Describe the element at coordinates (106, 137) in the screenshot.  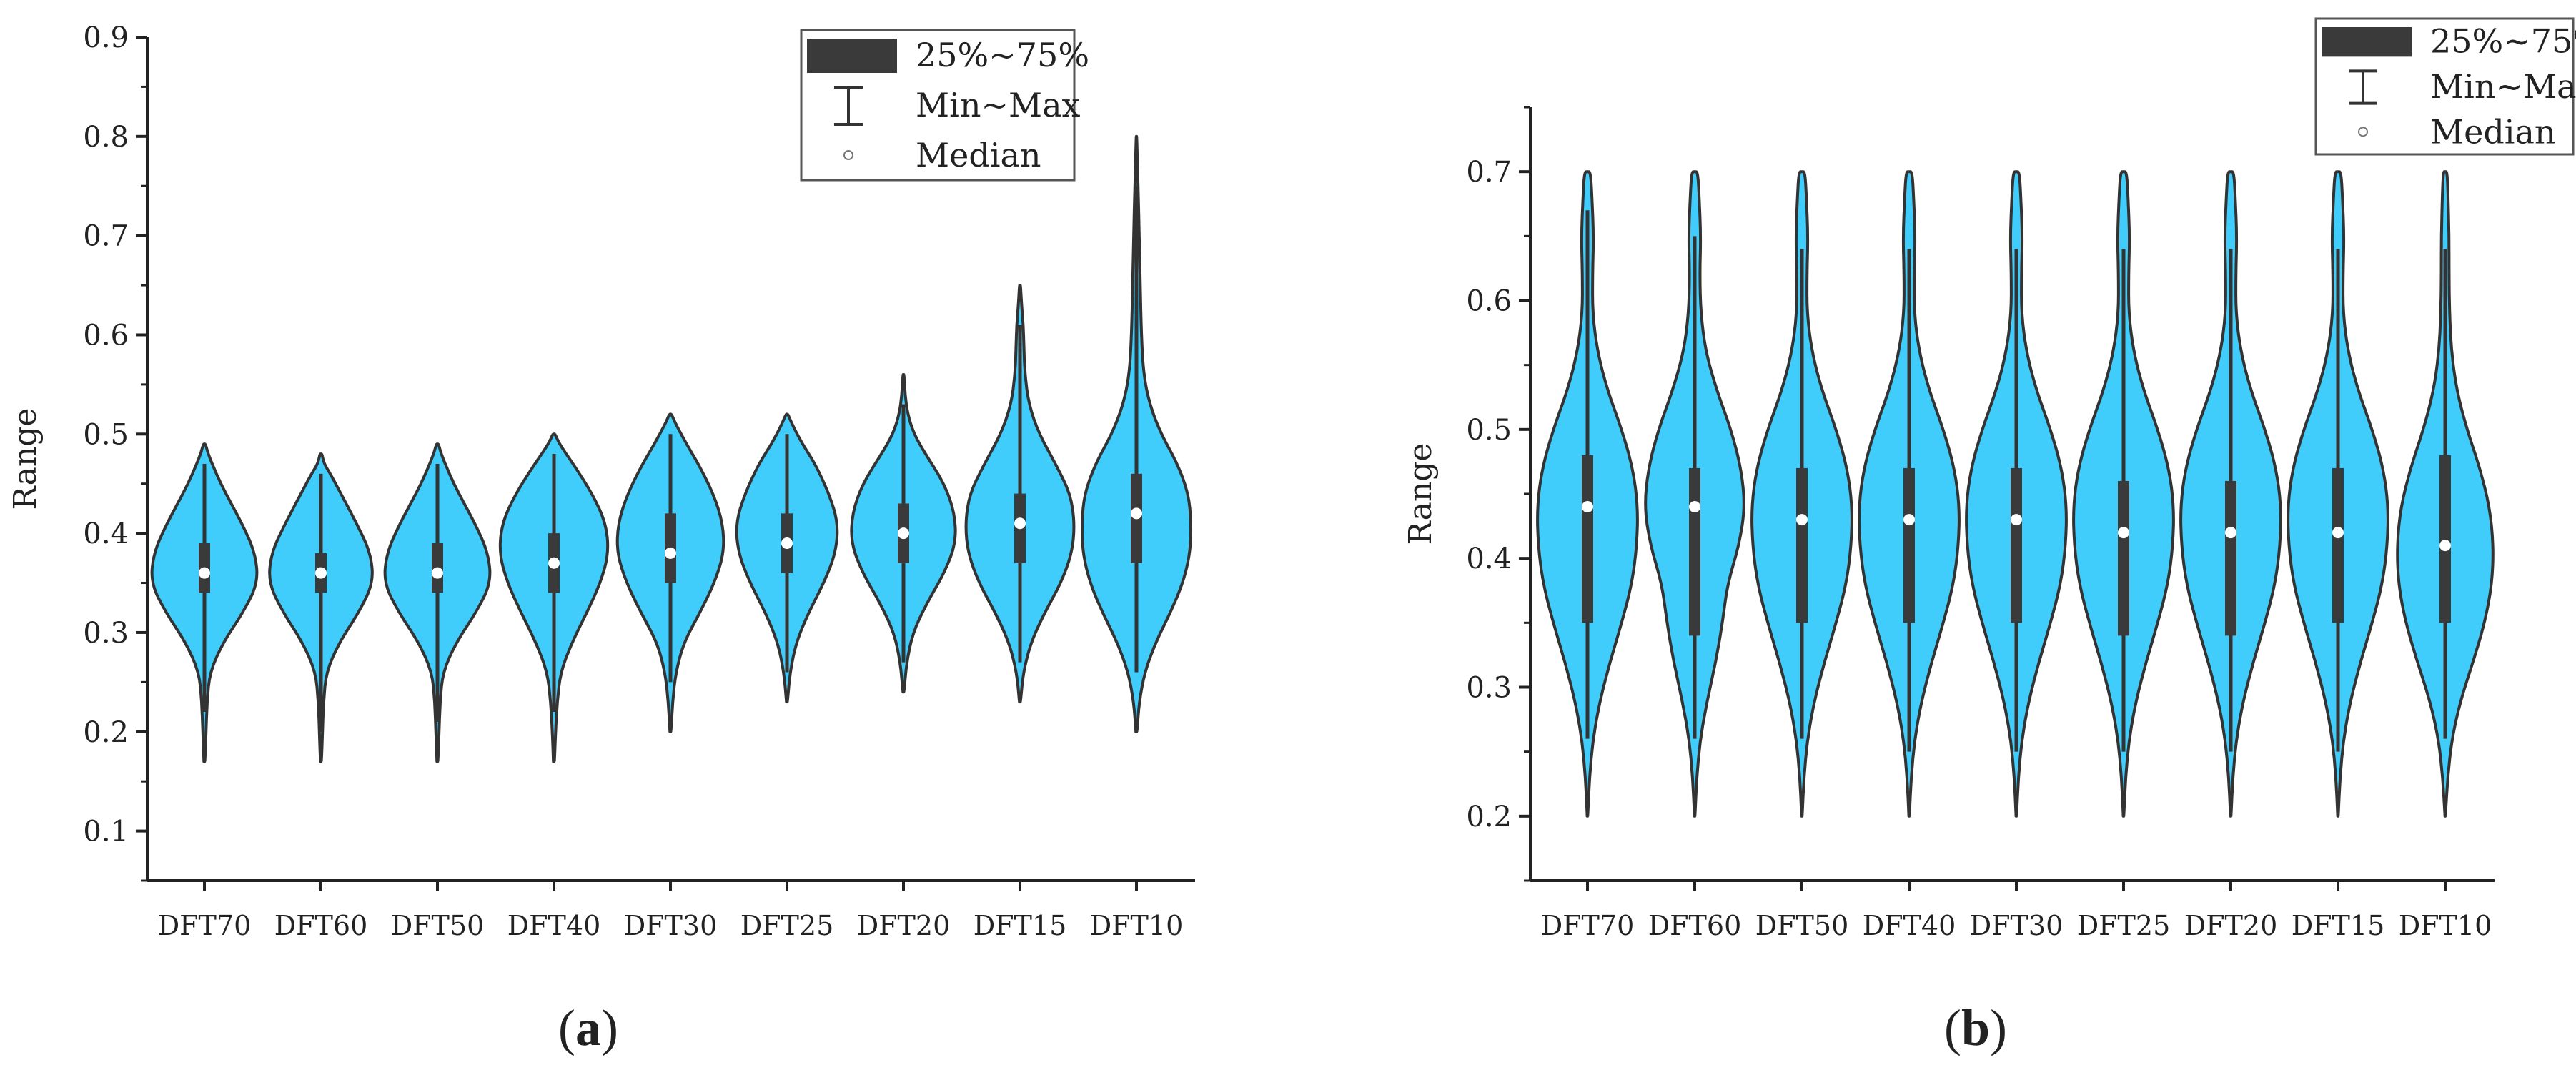
I see `y-tick-label: 0.8` at that location.